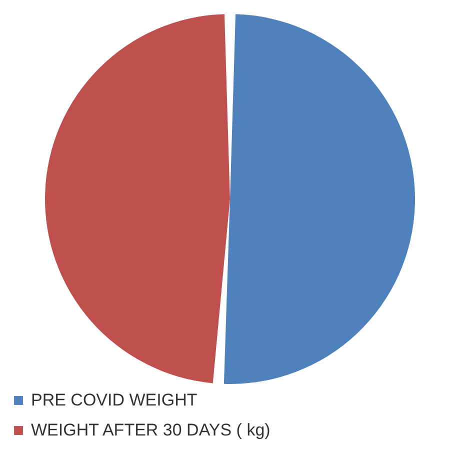  Describe the element at coordinates (114, 400) in the screenshot. I see `legend-label: PRE COVID WEIGHT` at that location.